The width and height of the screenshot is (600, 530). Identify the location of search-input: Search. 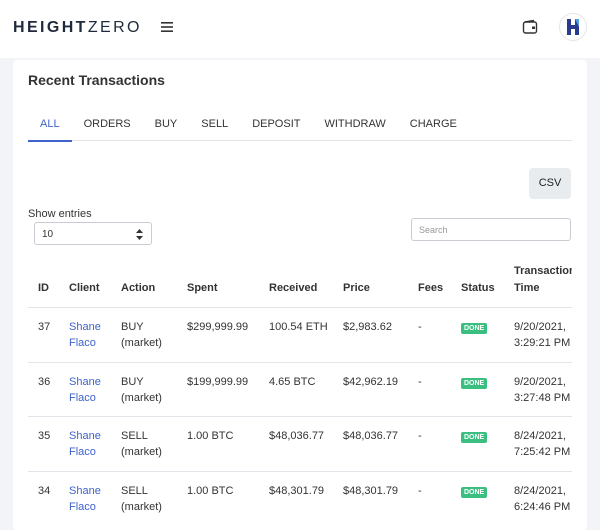
(491, 229).